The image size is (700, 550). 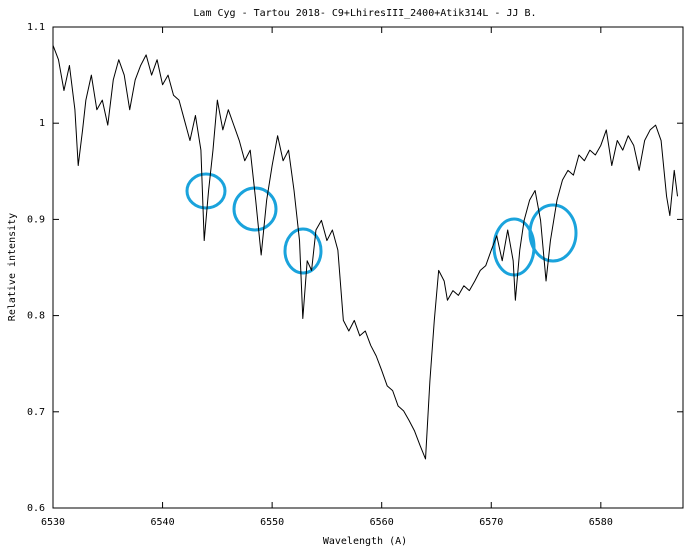 I want to click on x-tick-label: 6550, so click(x=272, y=522).